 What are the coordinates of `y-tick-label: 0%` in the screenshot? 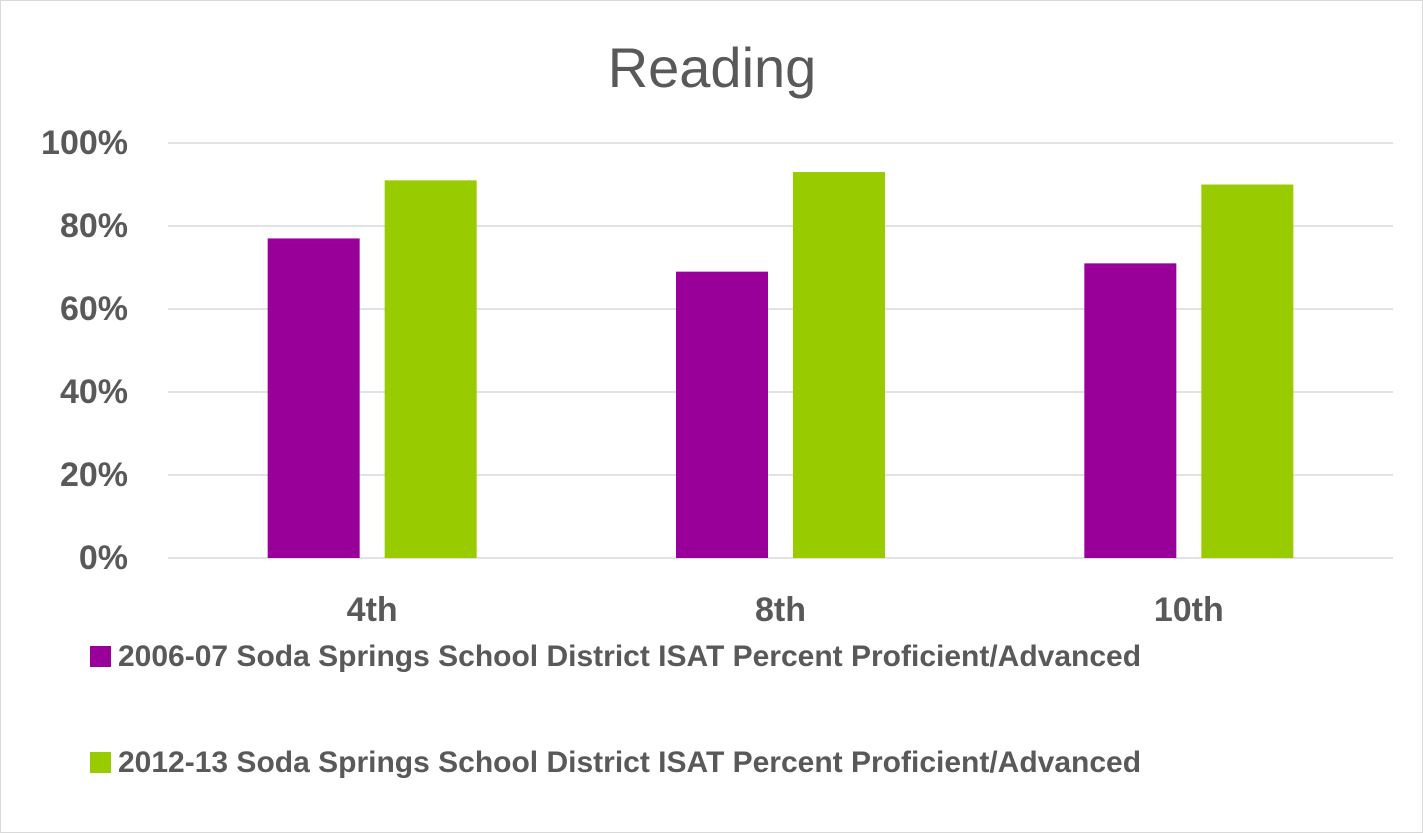 It's located at (103, 558).